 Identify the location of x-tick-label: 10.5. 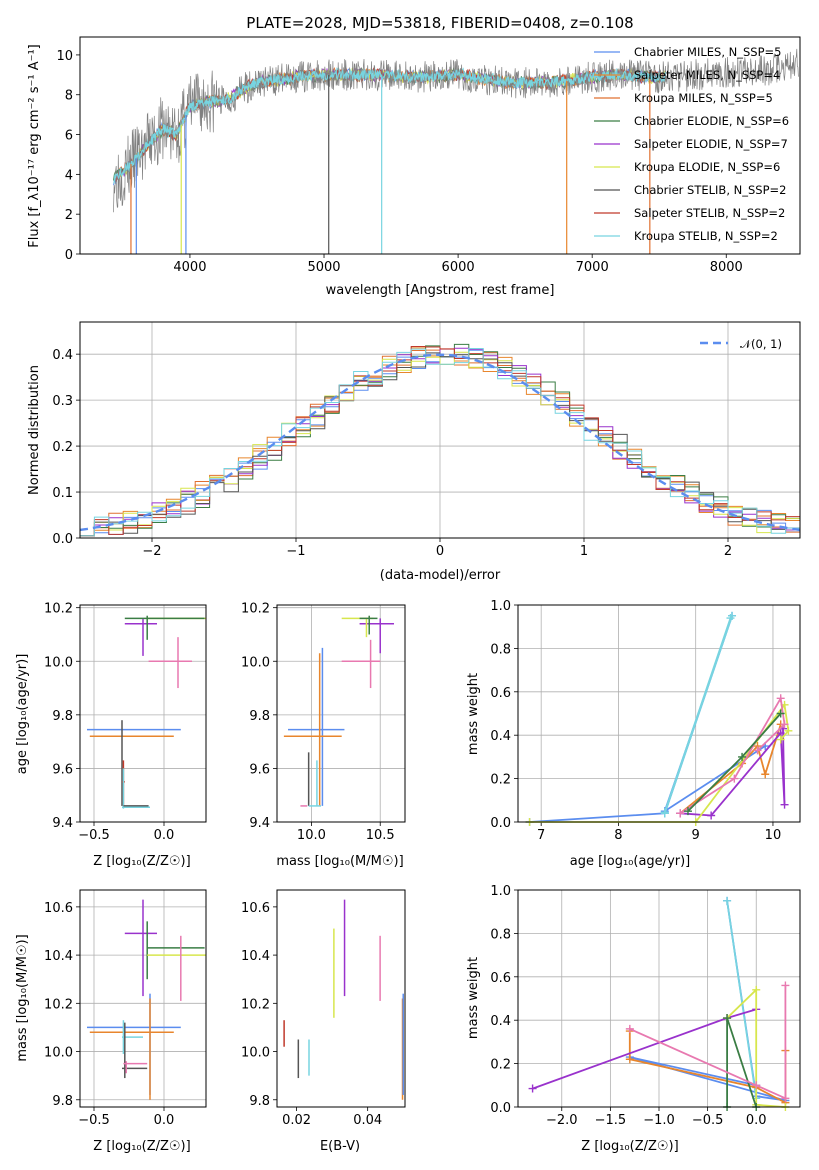
(380, 835).